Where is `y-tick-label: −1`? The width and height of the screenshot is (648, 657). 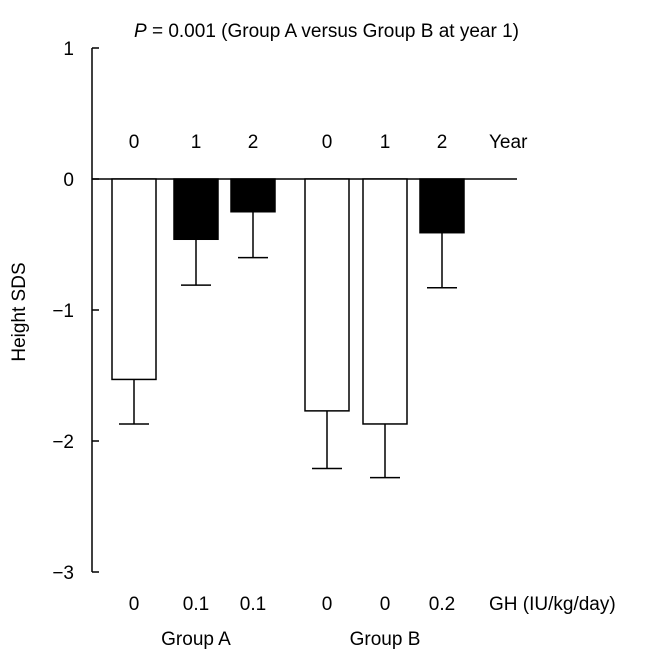 y-tick-label: −1 is located at coordinates (63, 311).